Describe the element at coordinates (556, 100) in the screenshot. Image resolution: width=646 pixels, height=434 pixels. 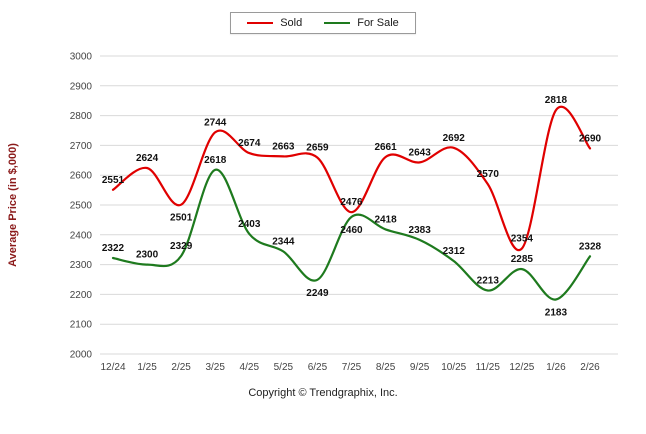
I see `data-label: 2818` at that location.